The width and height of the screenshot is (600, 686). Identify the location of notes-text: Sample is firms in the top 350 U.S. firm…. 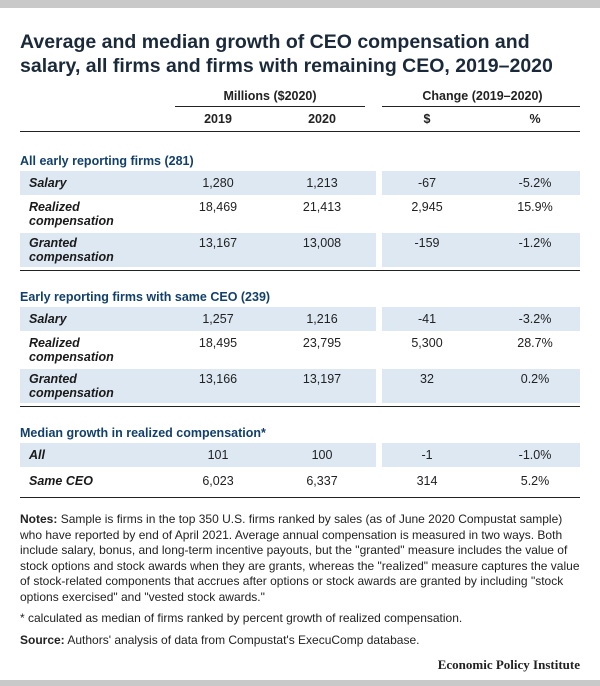
(300, 558).